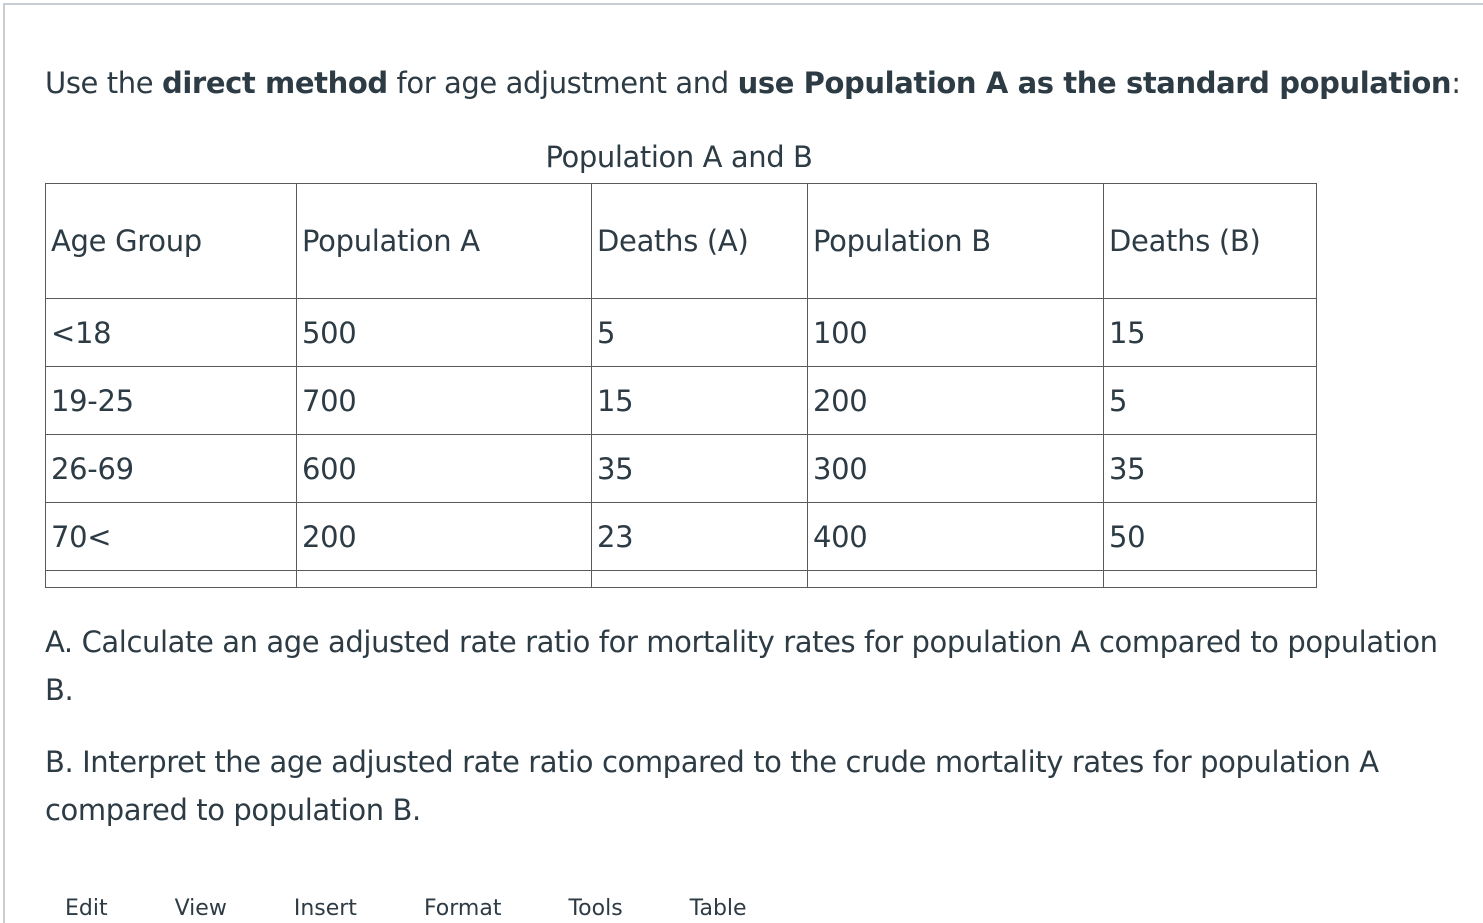 The width and height of the screenshot is (1483, 923). I want to click on cell-population-a: 700, so click(444, 400).